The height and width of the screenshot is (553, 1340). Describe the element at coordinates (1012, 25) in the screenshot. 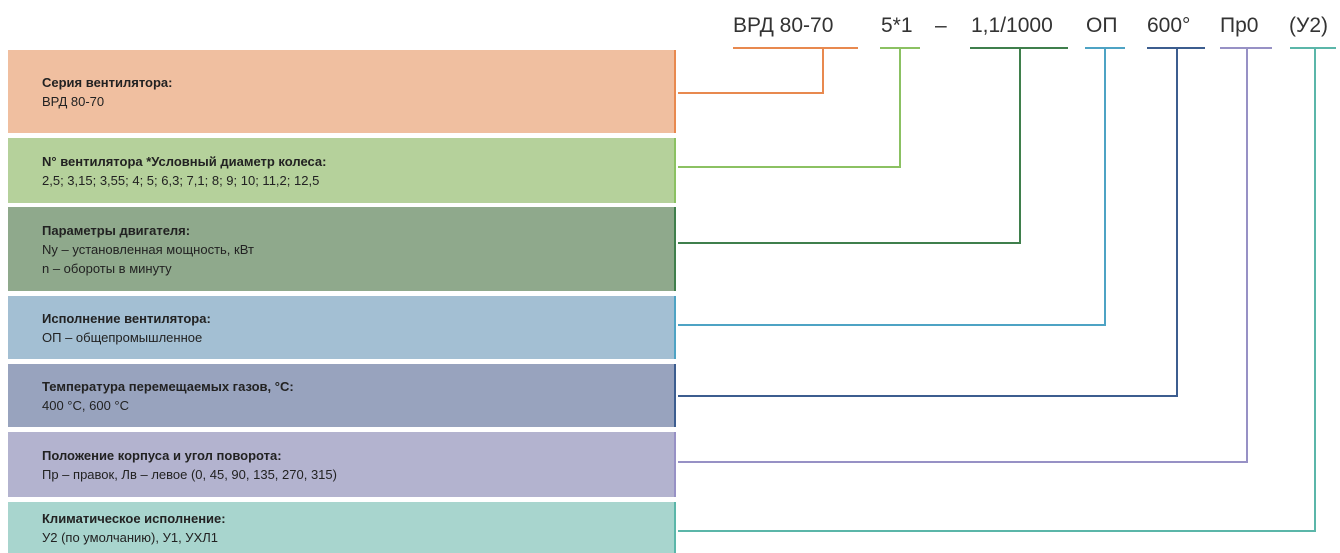

I see `code-part: 1,1/1000` at that location.